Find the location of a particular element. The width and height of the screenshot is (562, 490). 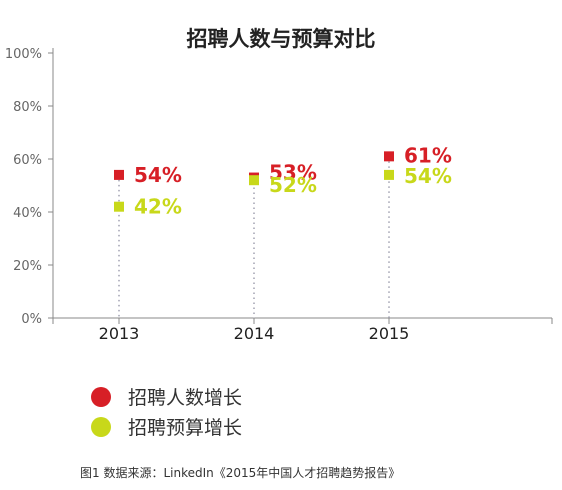

data-points is located at coordinates (254, 181).